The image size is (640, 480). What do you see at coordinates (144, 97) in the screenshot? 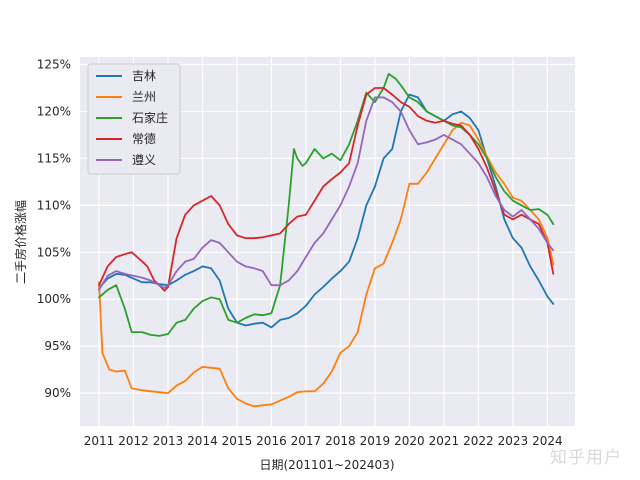
I see `legend-label: 兰州` at bounding box center [144, 97].